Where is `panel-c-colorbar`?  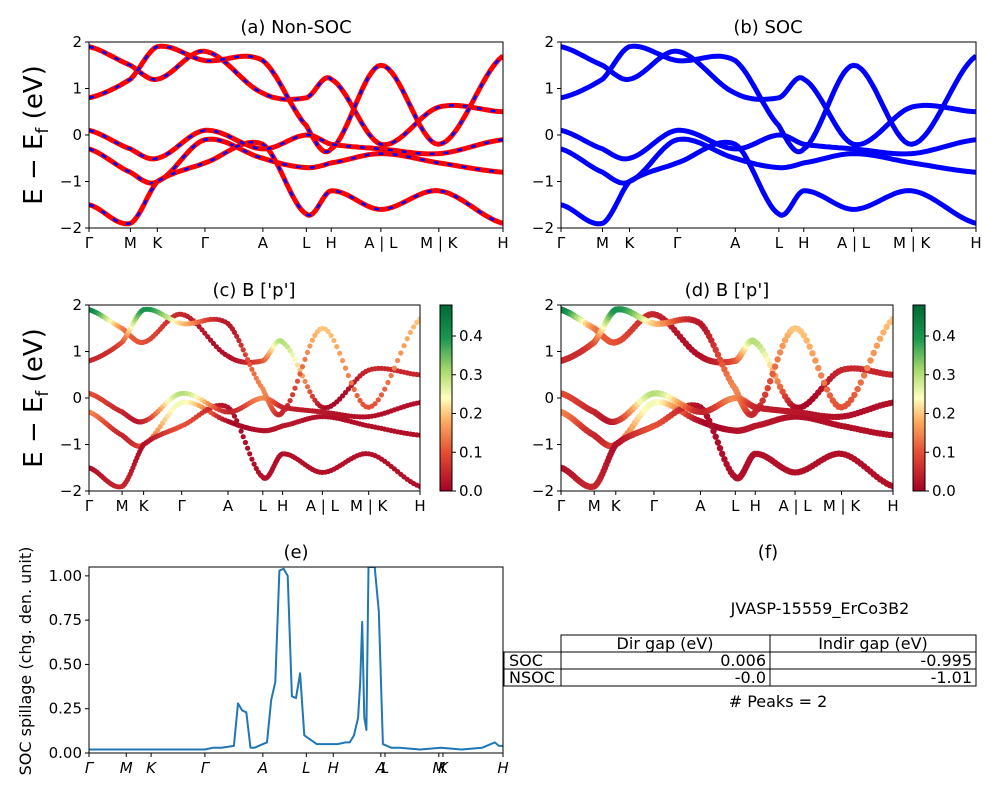 panel-c-colorbar is located at coordinates (446, 398).